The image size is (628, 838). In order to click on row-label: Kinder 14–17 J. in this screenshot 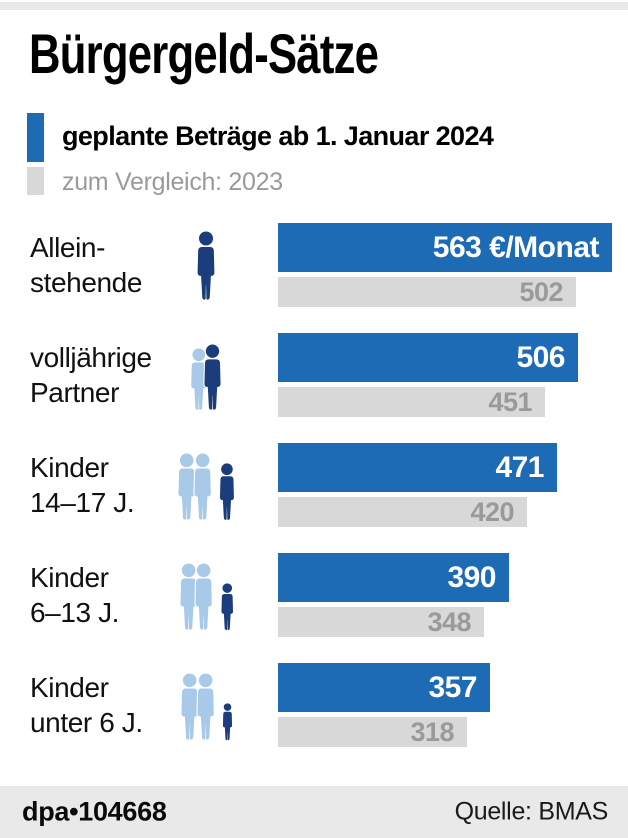, I will do `click(82, 485)`.